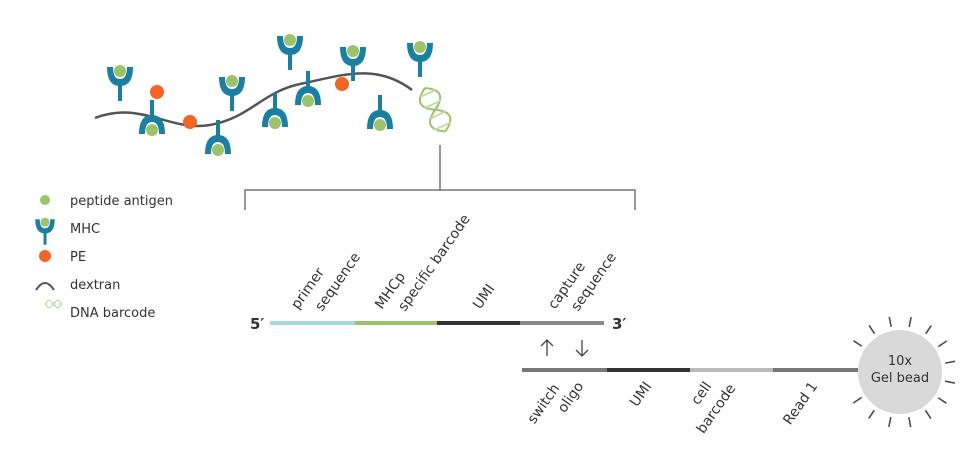  What do you see at coordinates (275, 95) in the screenshot?
I see `dextran-illustration` at bounding box center [275, 95].